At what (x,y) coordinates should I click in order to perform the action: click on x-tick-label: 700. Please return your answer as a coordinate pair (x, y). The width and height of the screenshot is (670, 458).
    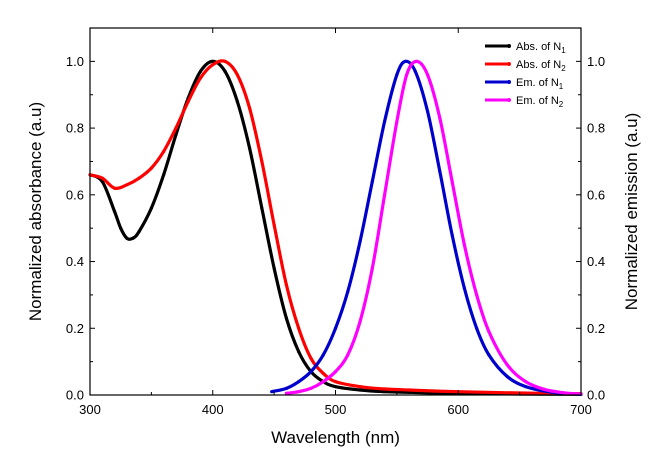
    Looking at the image, I should click on (581, 409).